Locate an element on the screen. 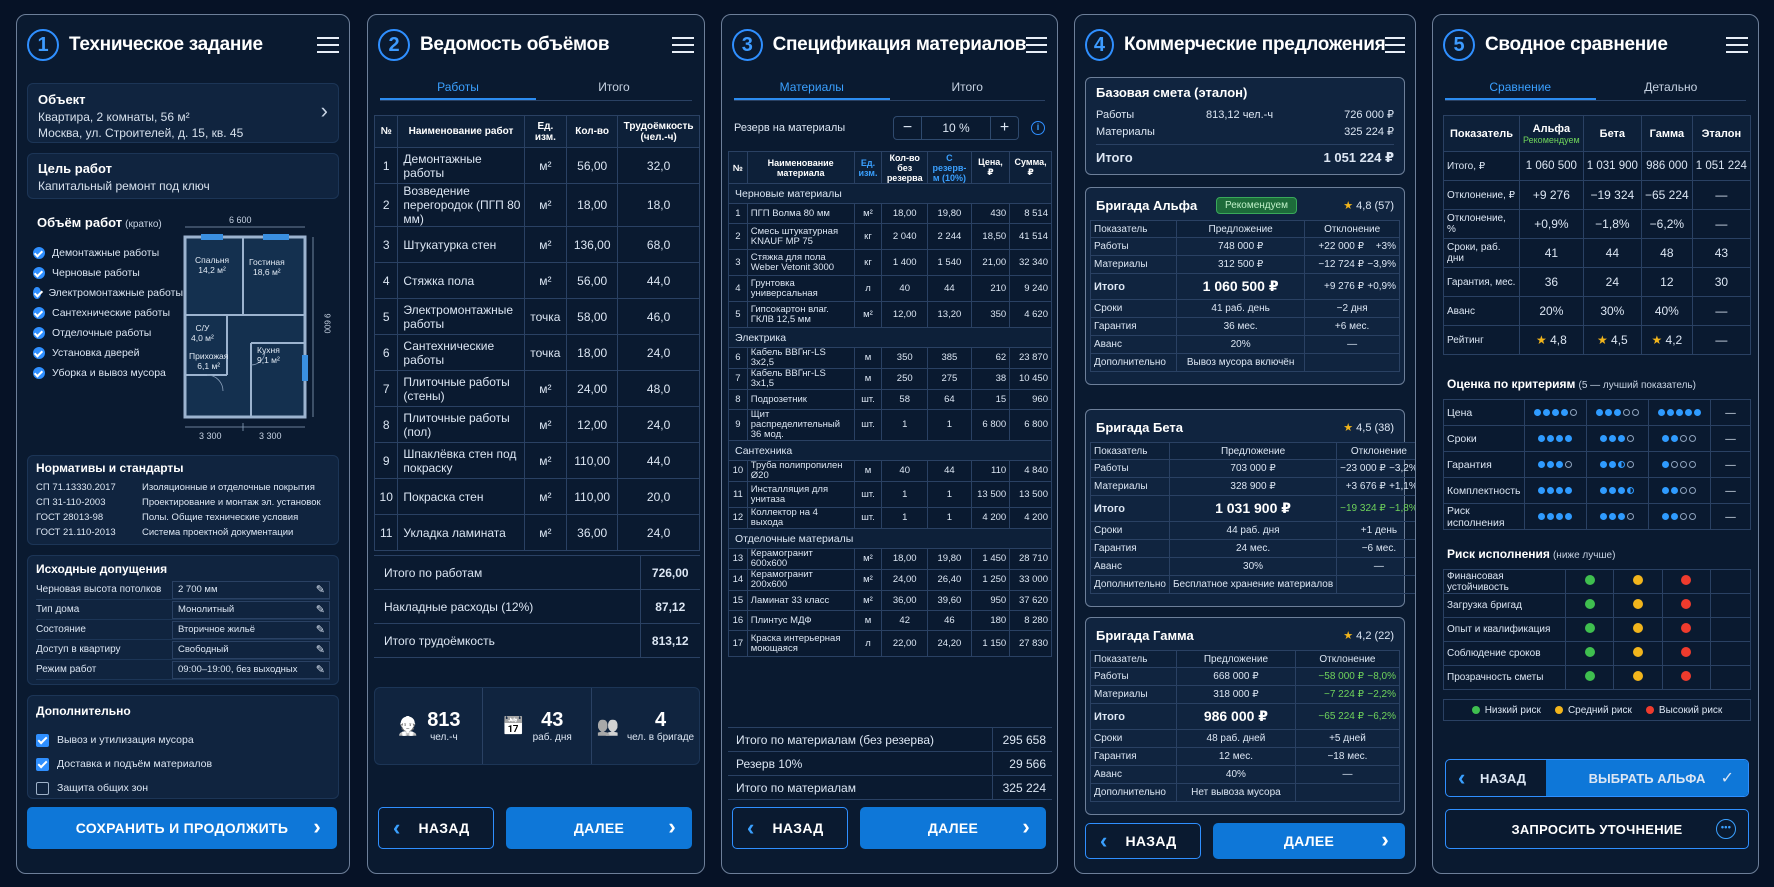 Image resolution: width=1774 pixels, height=887 pixels. table-row: Дополнительно Вывоз мусора включён is located at coordinates (1245, 362).